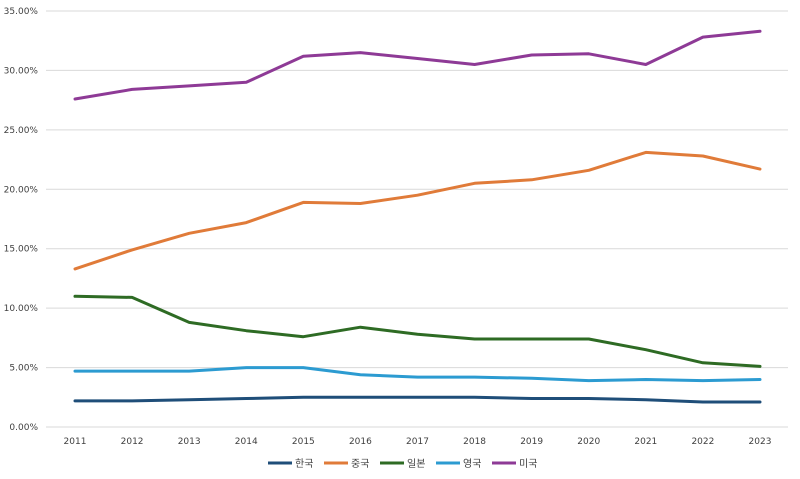 Image resolution: width=800 pixels, height=479 pixels. What do you see at coordinates (132, 442) in the screenshot?
I see `x-tick-label: 2012` at bounding box center [132, 442].